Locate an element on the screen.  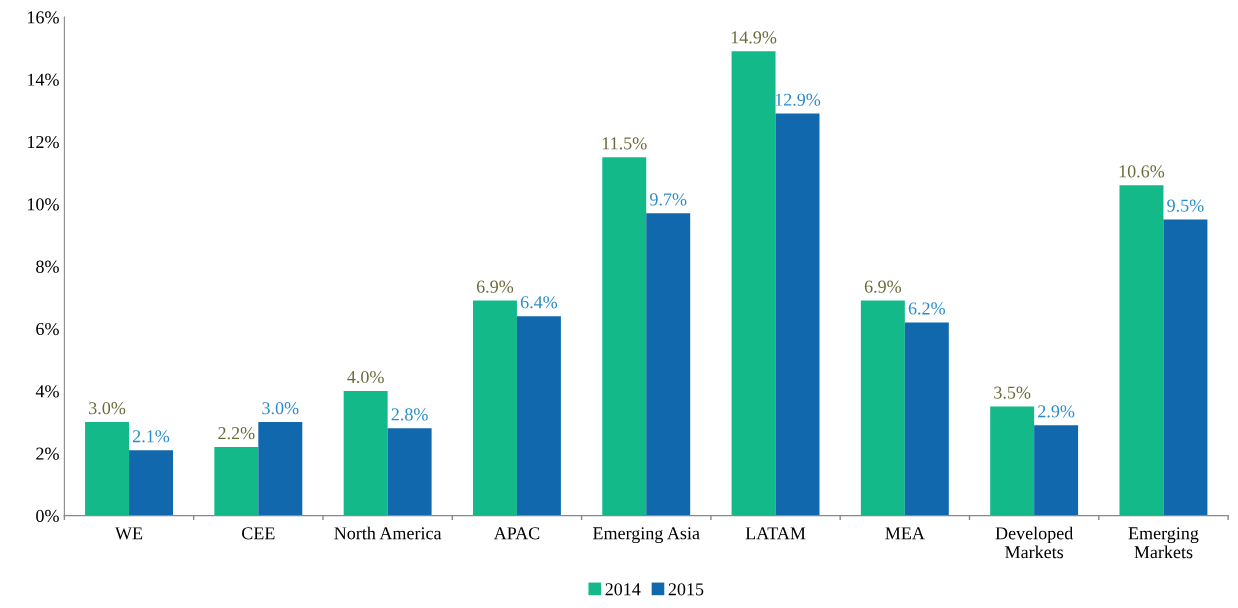
x-tick-label: MEA is located at coordinates (905, 533).